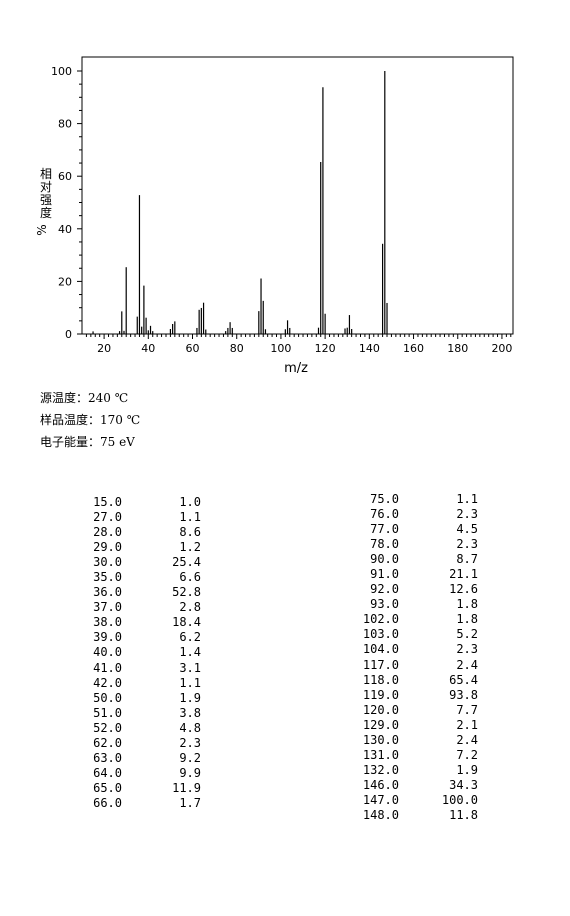  What do you see at coordinates (193, 348) in the screenshot?
I see `x-tick-label: 60` at bounding box center [193, 348].